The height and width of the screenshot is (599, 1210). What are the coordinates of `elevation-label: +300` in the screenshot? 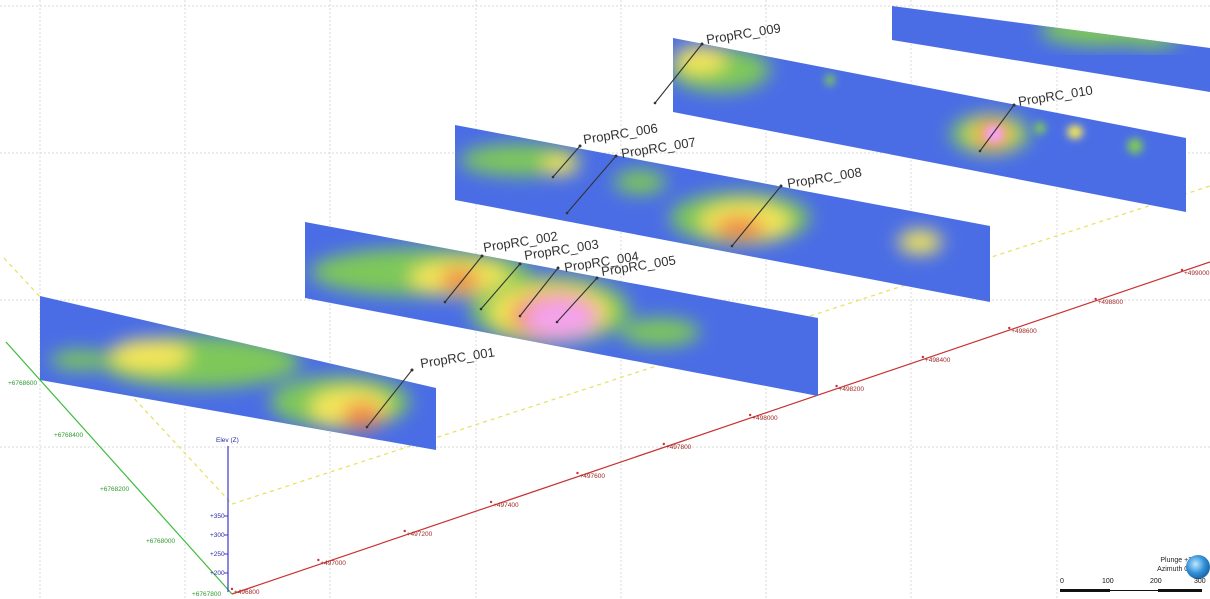 It's located at (217, 535).